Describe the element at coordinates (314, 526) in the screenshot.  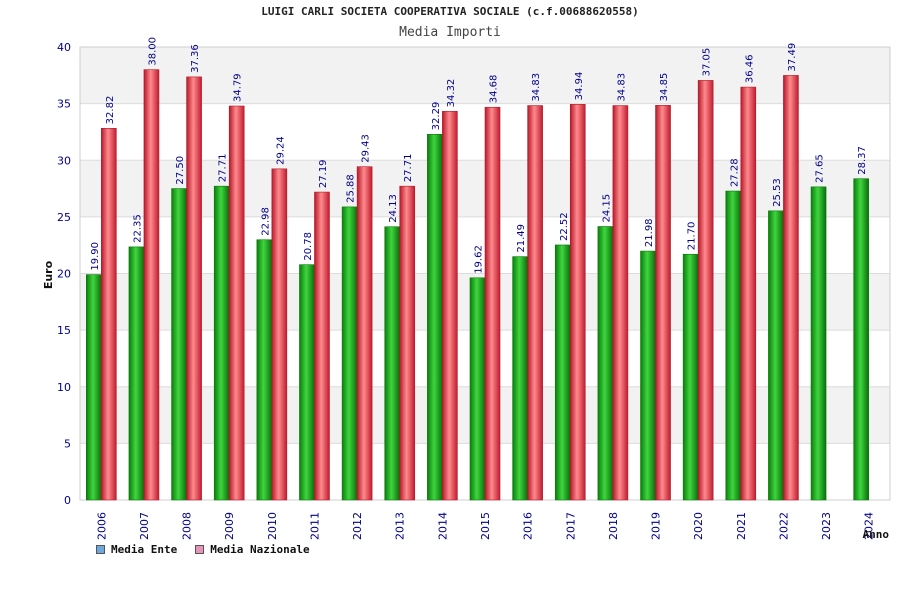
I see `x-tick-label: 2011` at that location.